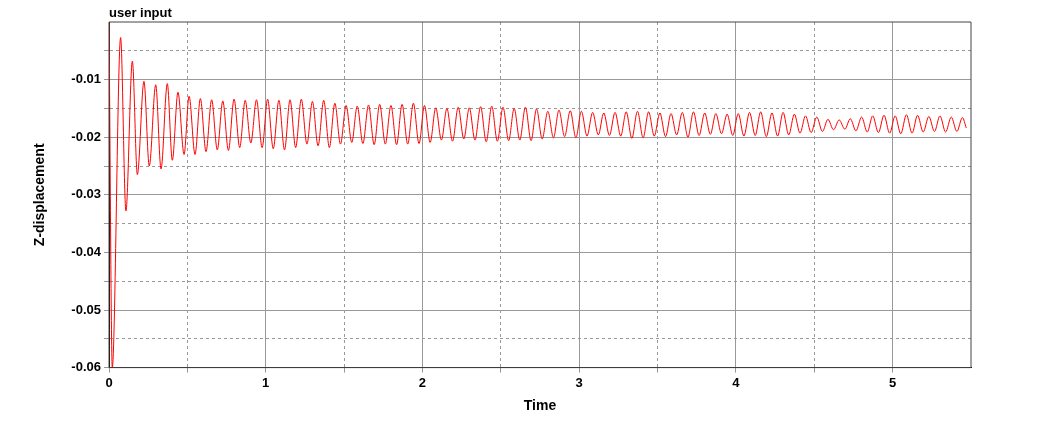 The image size is (1056, 427). Describe the element at coordinates (86, 367) in the screenshot. I see `y-tick-label: -0.06` at that location.